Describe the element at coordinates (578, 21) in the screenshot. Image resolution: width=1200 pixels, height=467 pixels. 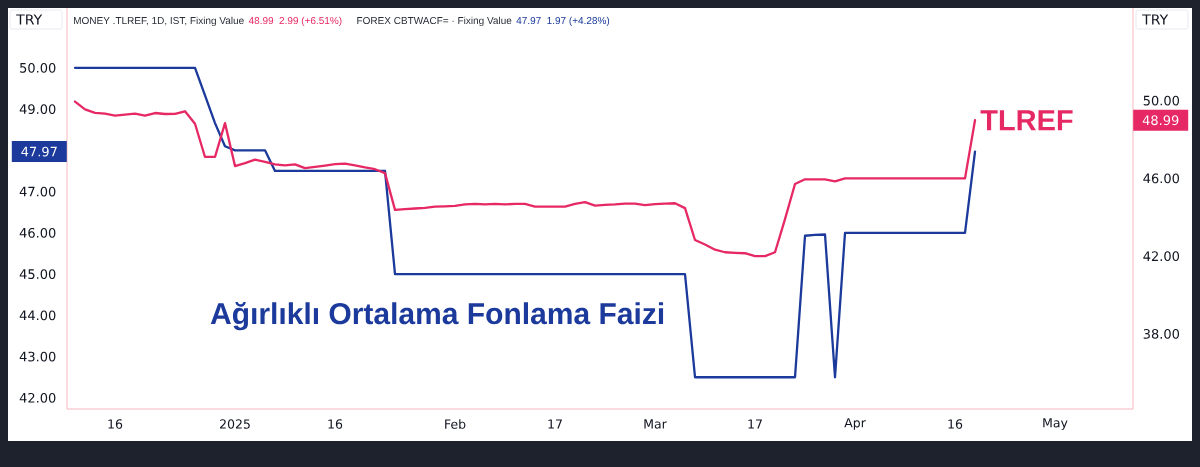
I see `annotation: 1.97 (+4.28%)` at that location.